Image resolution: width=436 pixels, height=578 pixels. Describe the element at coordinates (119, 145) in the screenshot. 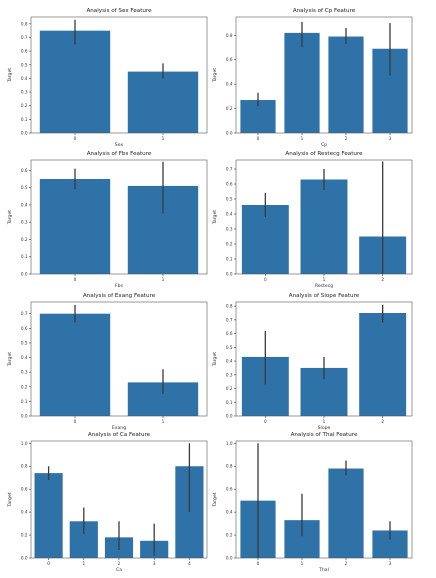

I see `x-axis-label: Sex` at that location.